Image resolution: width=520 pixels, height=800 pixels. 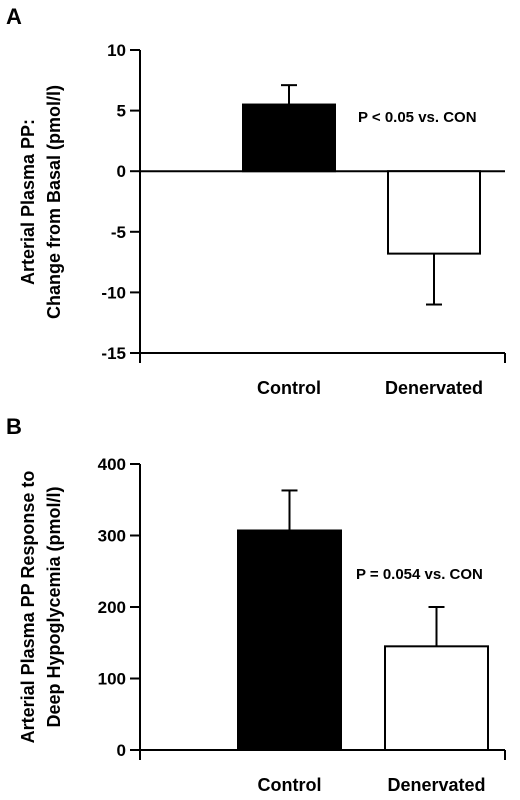 I want to click on panel-letter: B, so click(x=14, y=426).